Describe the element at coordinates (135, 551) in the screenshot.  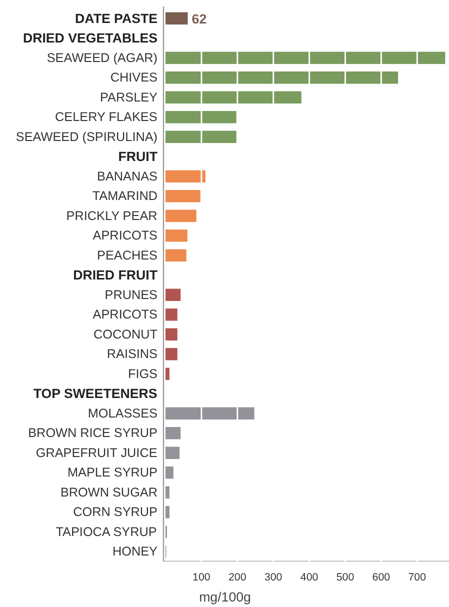
I see `y-tick-label: HONEY` at that location.